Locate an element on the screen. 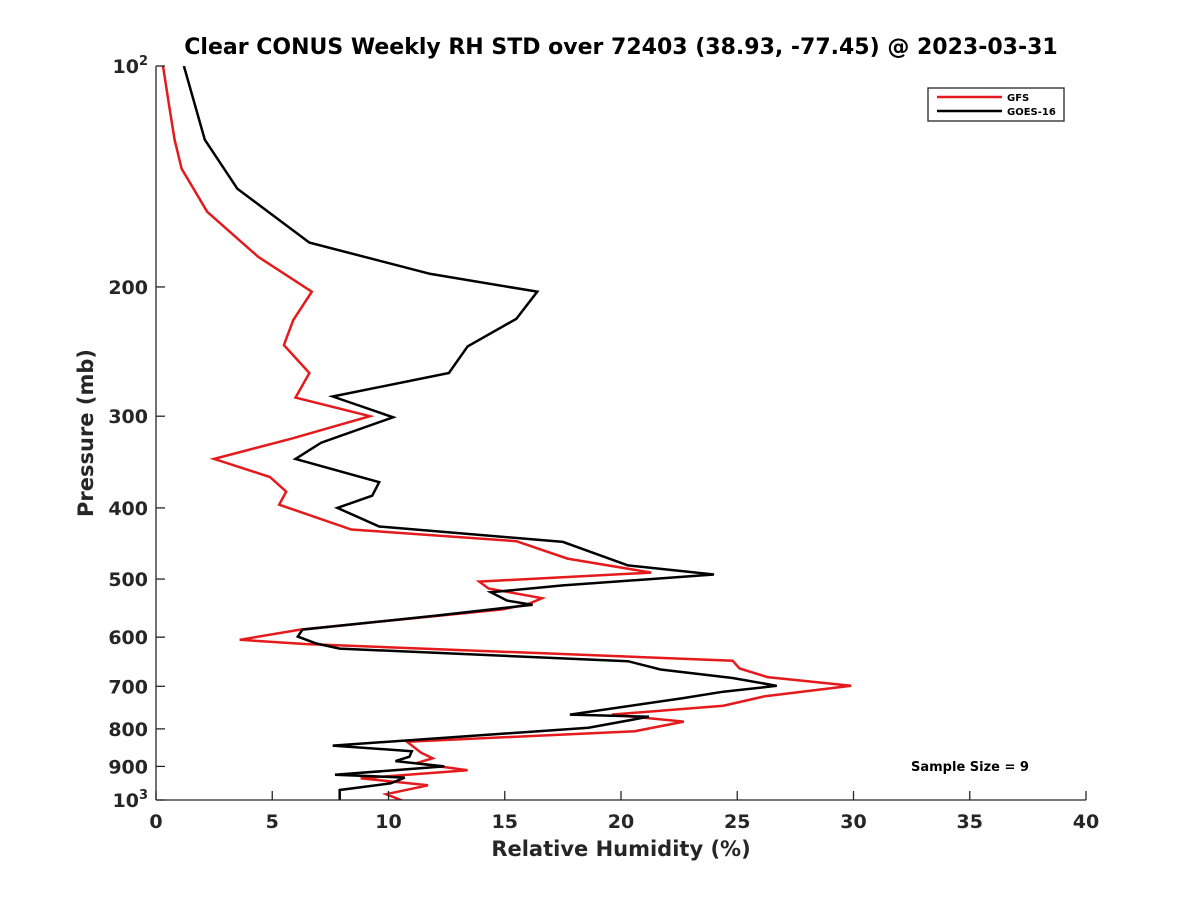 Image resolution: width=1200 pixels, height=900 pixels. x-tick-group: 0 5 10 15 20 25 30 35 40 is located at coordinates (624, 812).